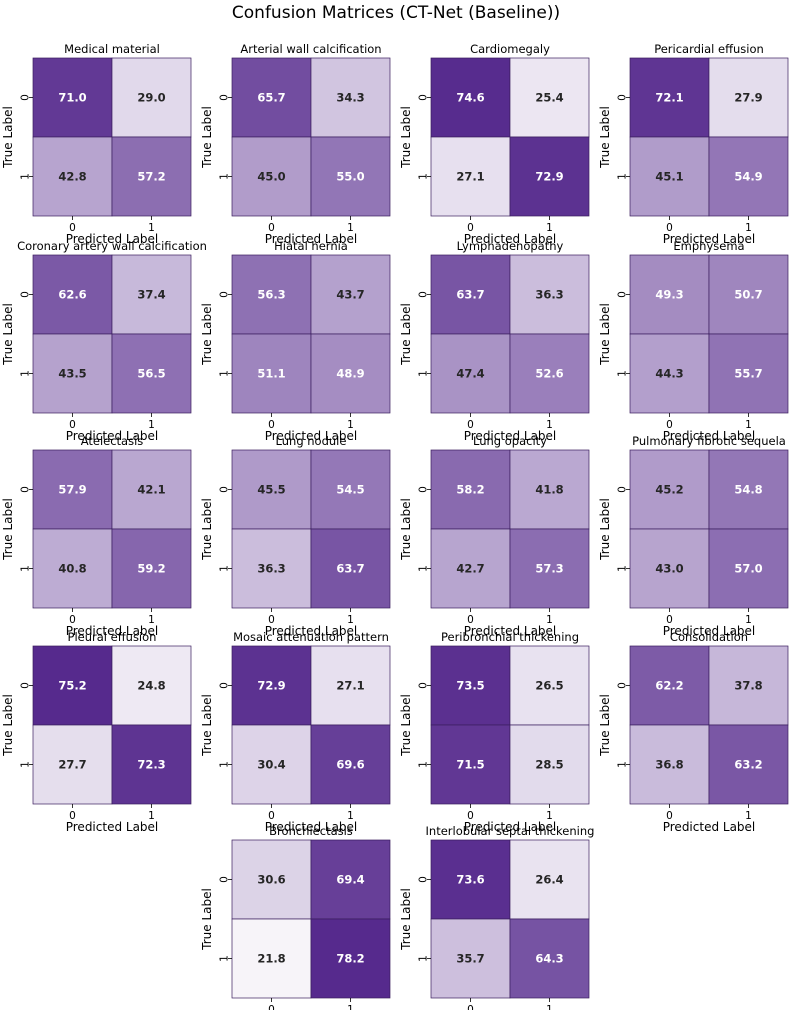 This screenshot has height=1010, width=793. What do you see at coordinates (112, 441) in the screenshot?
I see `panel-title: Atelectasis` at bounding box center [112, 441].